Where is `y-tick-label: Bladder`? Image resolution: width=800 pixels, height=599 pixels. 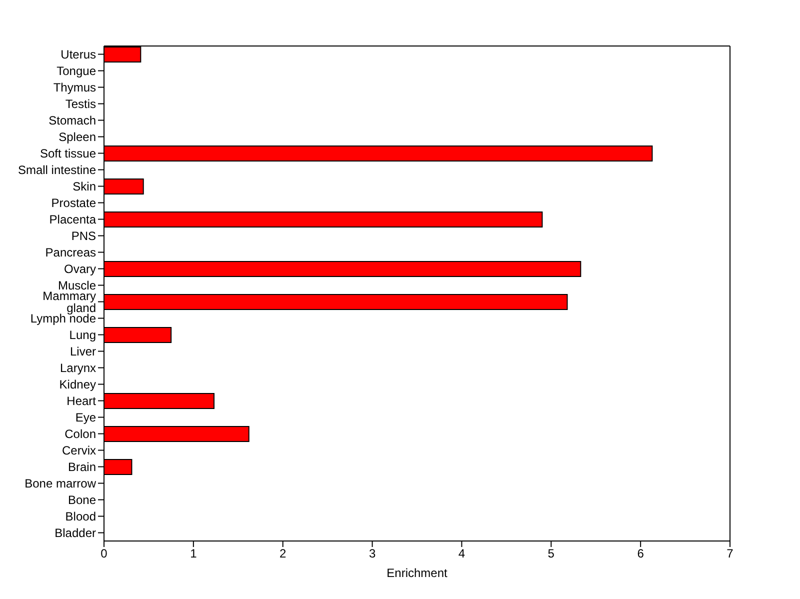 y-tick-label: Bladder is located at coordinates (75, 533).